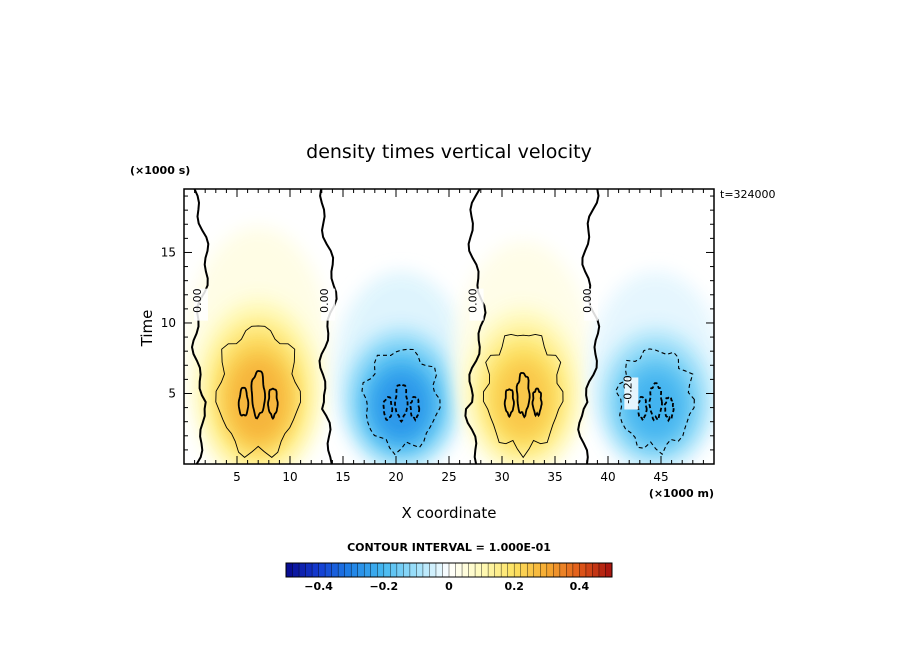 The width and height of the screenshot is (904, 654). What do you see at coordinates (160, 170) in the screenshot?
I see `y-axis-unit: (×1000 s)` at bounding box center [160, 170].